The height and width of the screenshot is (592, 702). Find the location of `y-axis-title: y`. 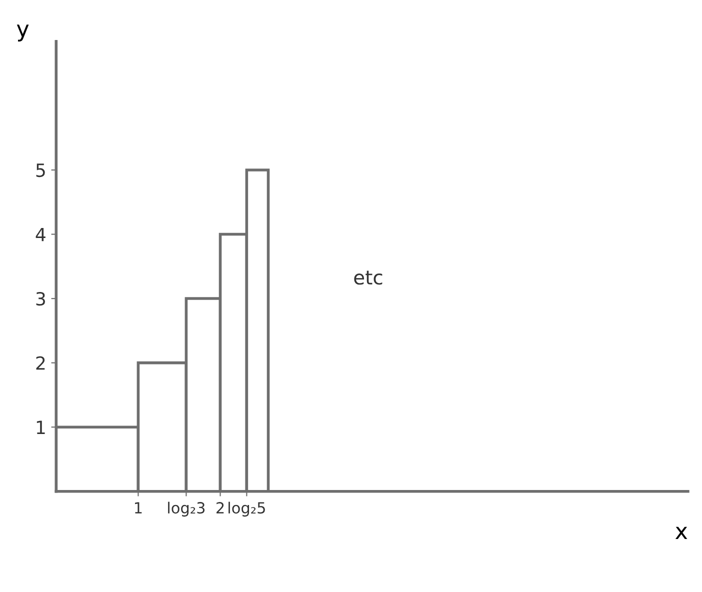

y-axis-title: y is located at coordinates (22, 33).